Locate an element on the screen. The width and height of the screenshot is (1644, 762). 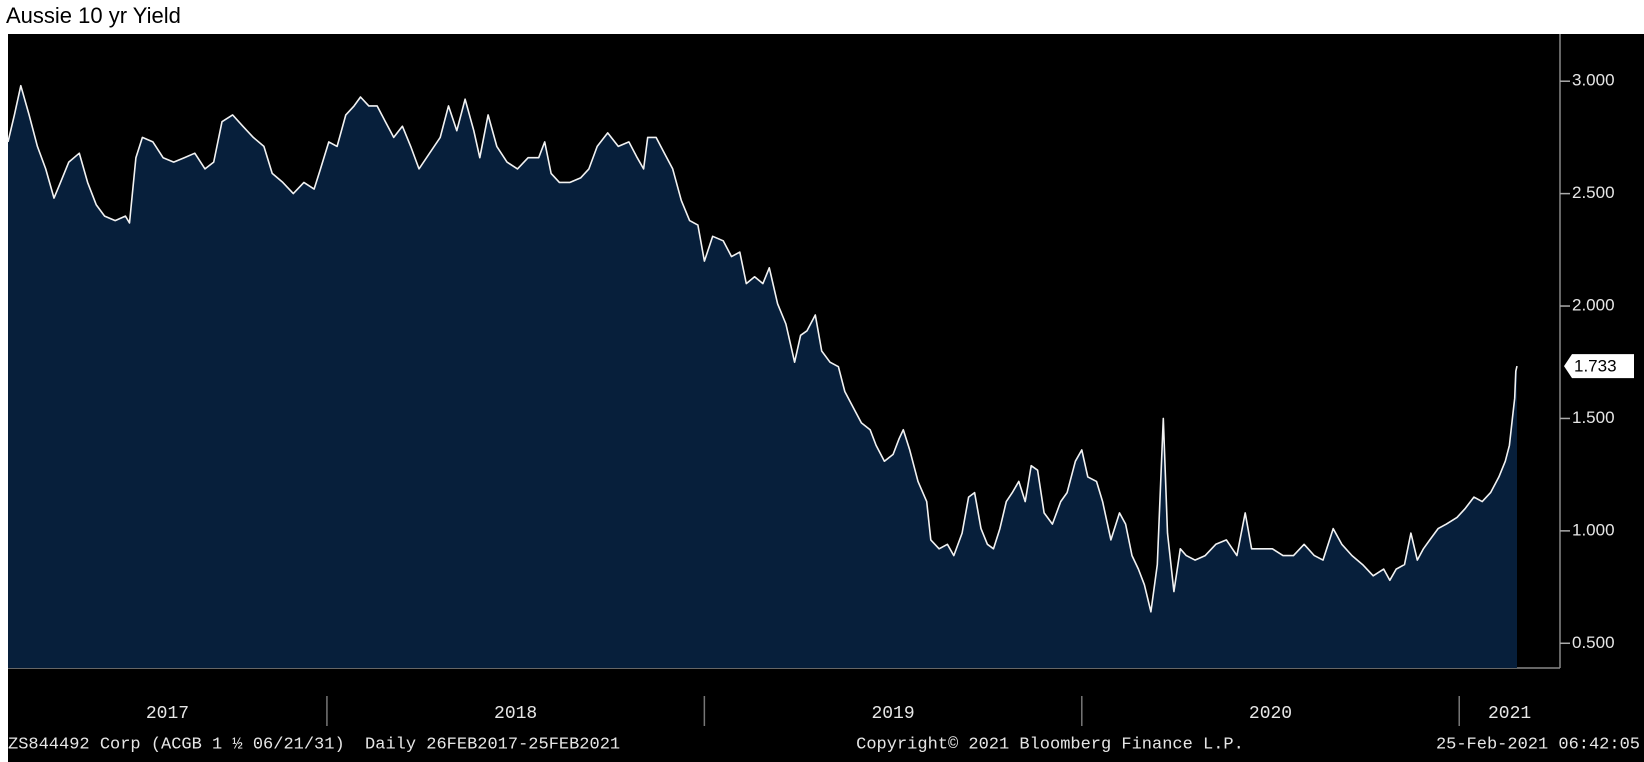
y-tick-label: 1.000 is located at coordinates (1593, 529).